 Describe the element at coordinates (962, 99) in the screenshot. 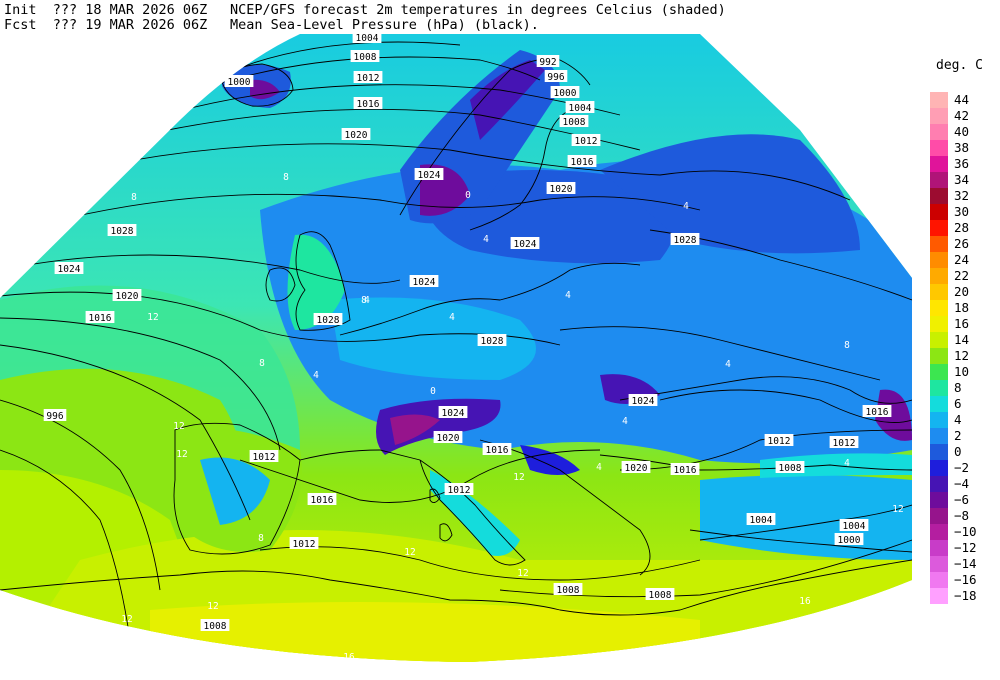

I see `colorbar-label: 44` at that location.